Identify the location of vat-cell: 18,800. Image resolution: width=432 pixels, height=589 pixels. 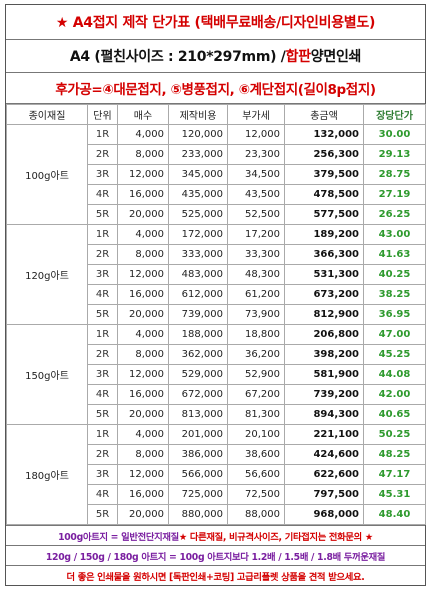
(256, 334).